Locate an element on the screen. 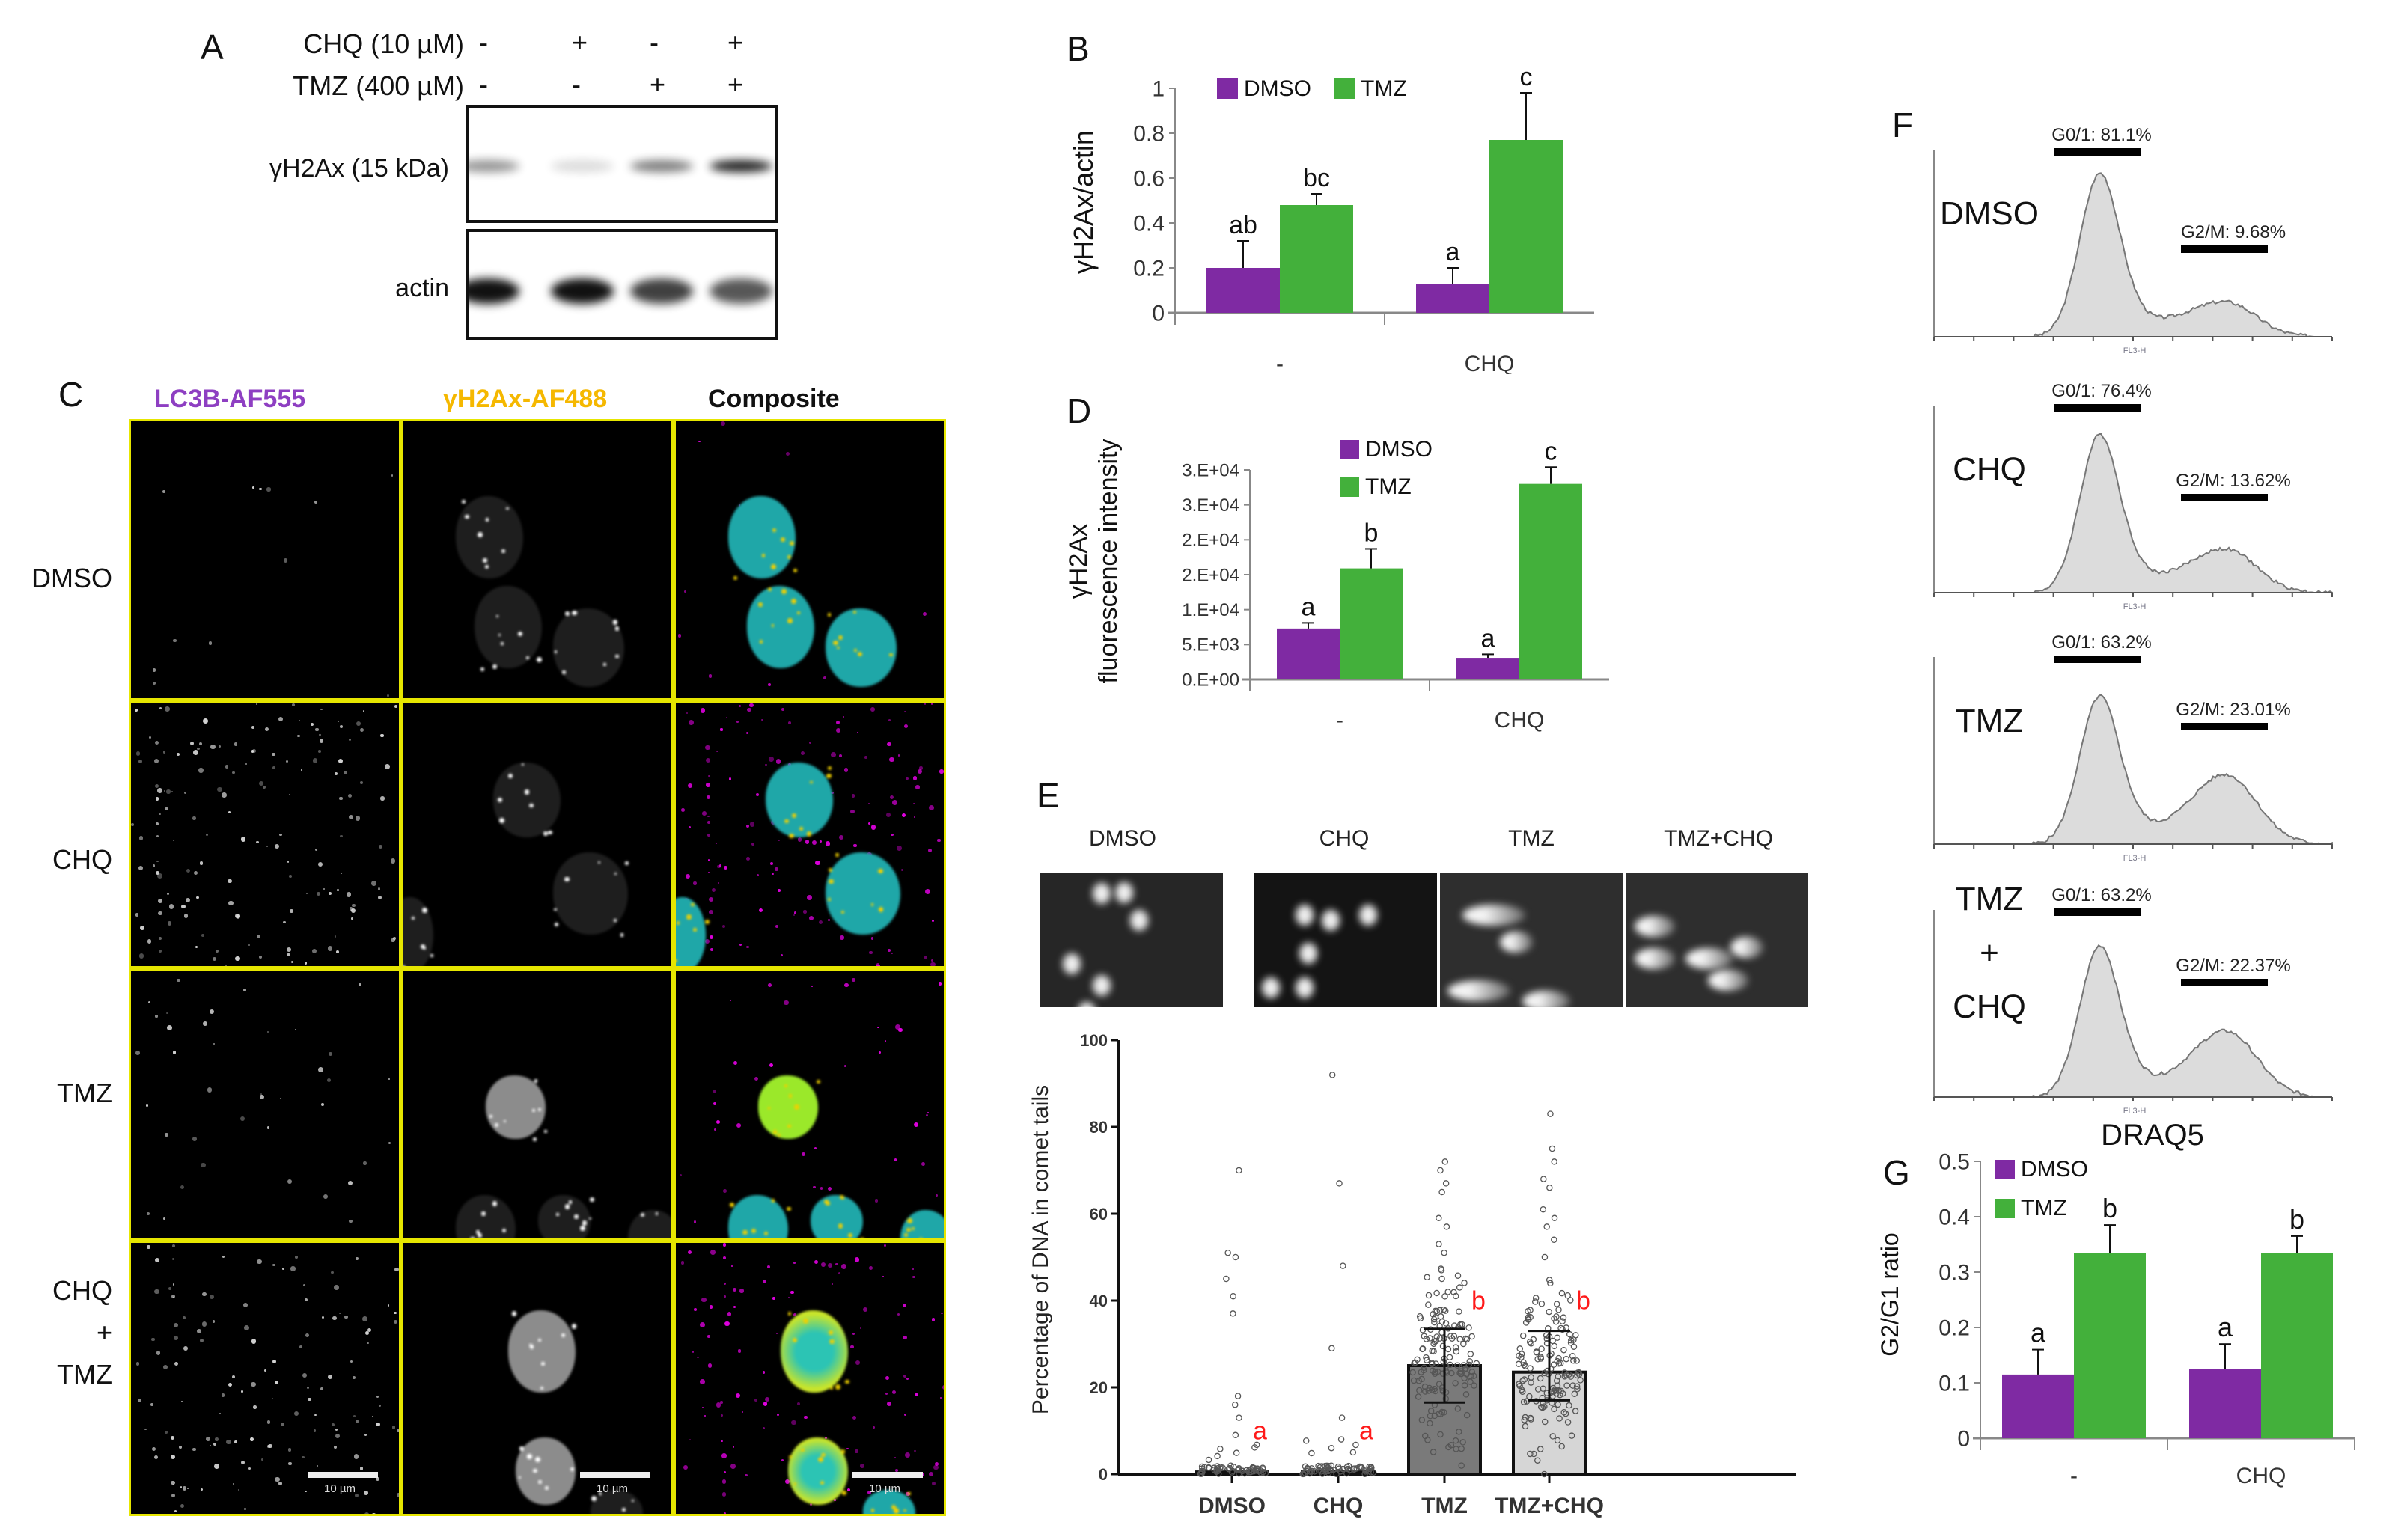  scale-bar is located at coordinates (887, 1475).